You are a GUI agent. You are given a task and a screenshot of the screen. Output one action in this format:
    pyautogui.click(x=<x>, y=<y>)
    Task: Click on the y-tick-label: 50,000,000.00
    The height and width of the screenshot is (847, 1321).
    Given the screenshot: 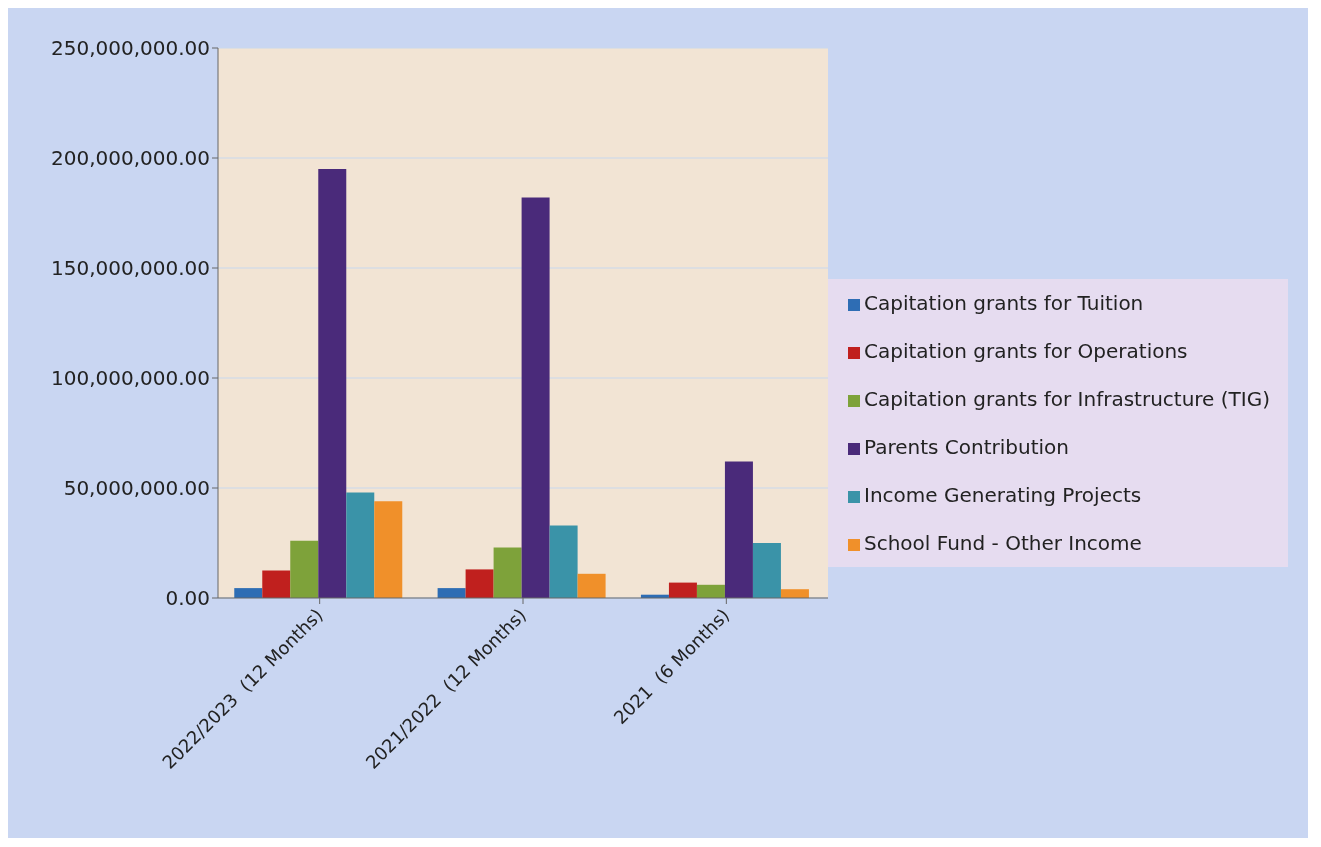 What is the action you would take?
    pyautogui.click(x=136, y=488)
    